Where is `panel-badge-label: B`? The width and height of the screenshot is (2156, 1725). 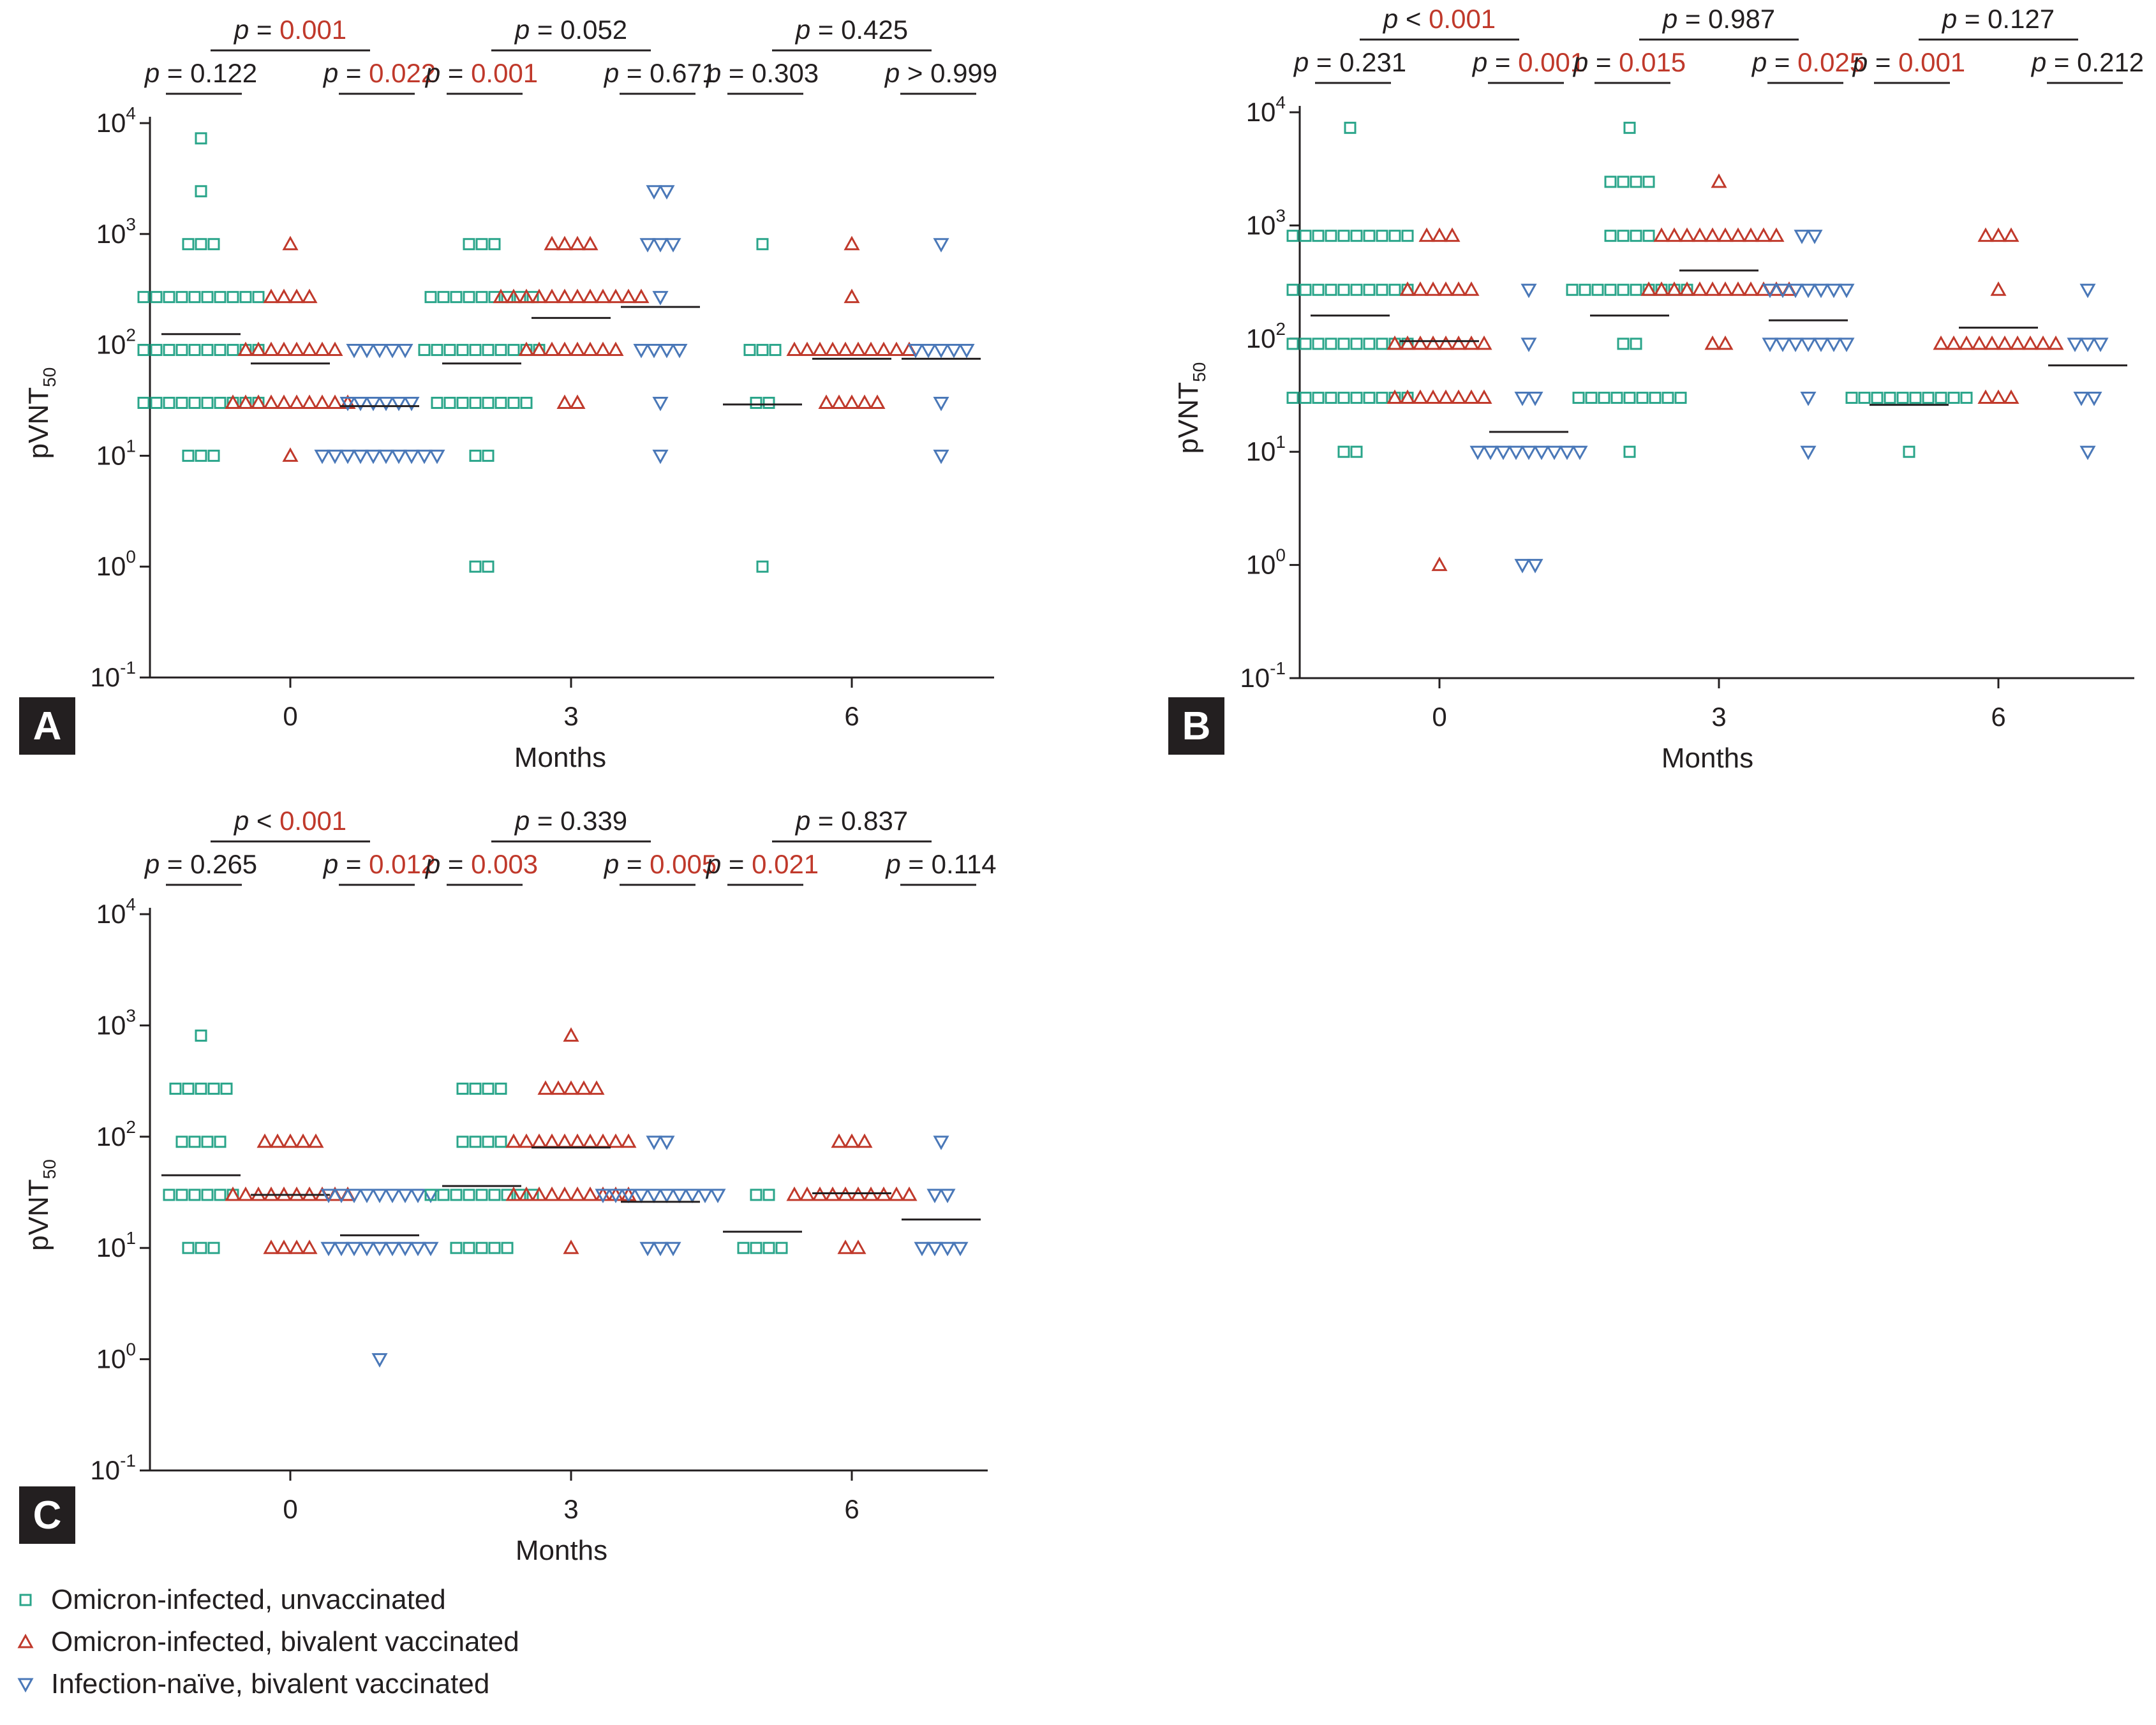
panel-badge-label: B is located at coordinates (1196, 726).